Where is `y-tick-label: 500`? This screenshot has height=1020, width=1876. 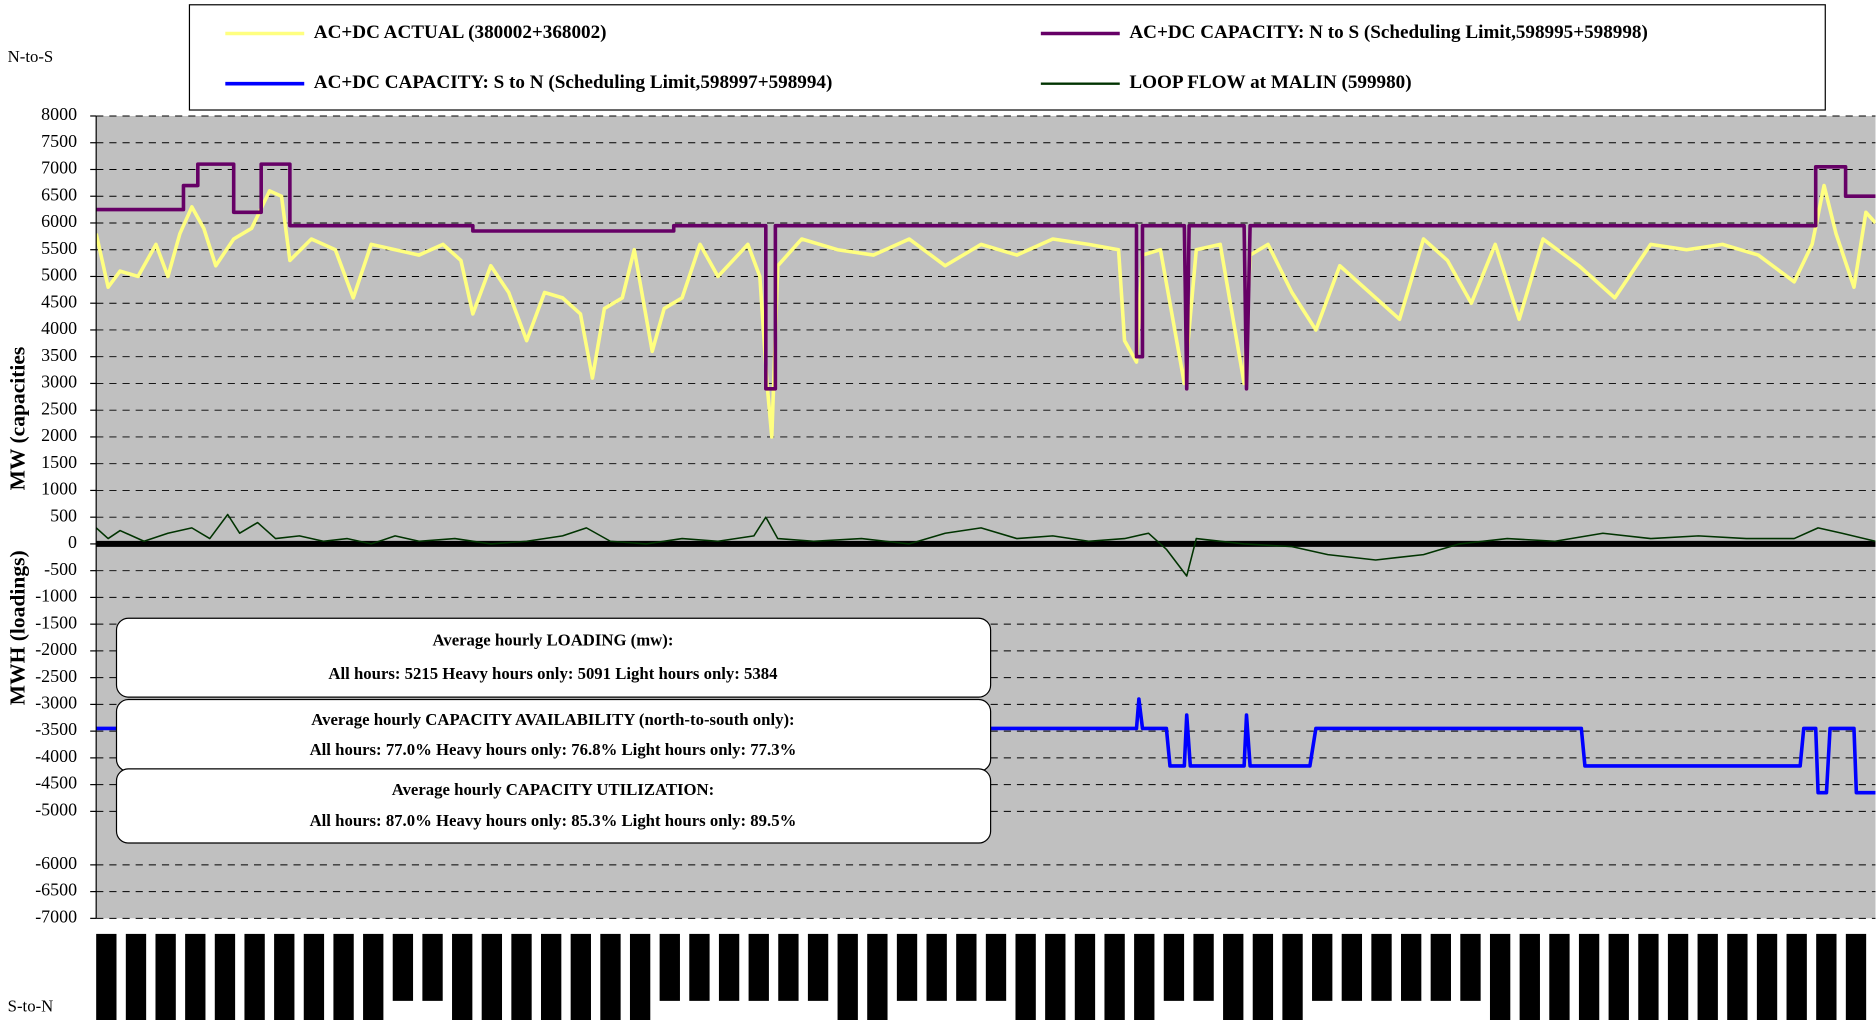 y-tick-label: 500 is located at coordinates (63, 515).